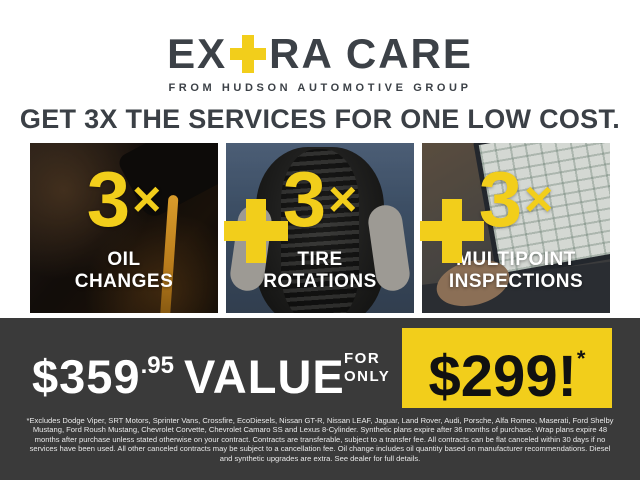  I want to click on service-label: MULTIPOINT INSPECTIONS, so click(516, 271).